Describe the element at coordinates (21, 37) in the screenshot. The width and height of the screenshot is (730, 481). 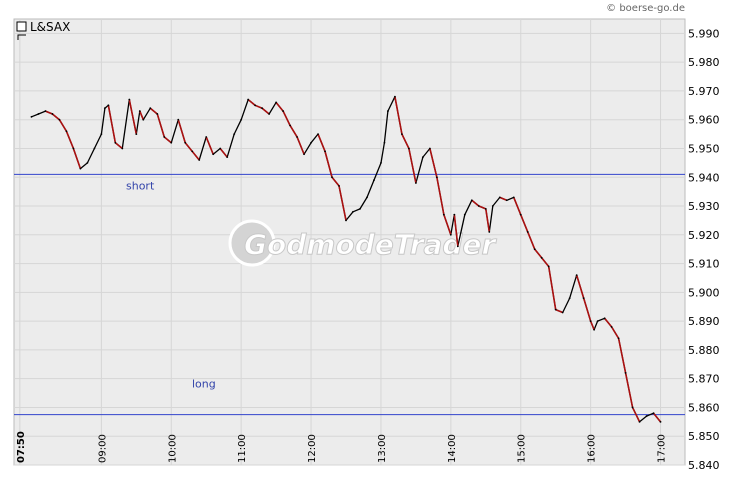
I see `series-symbol-icon` at that location.